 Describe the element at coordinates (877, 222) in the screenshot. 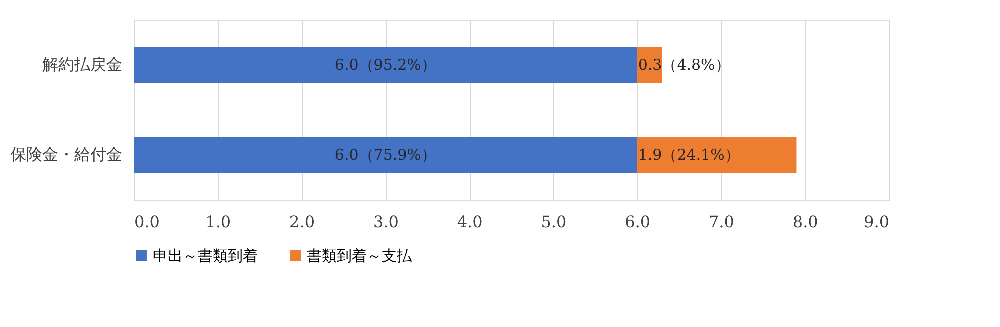

I see `x-tick-label: 9.0` at that location.